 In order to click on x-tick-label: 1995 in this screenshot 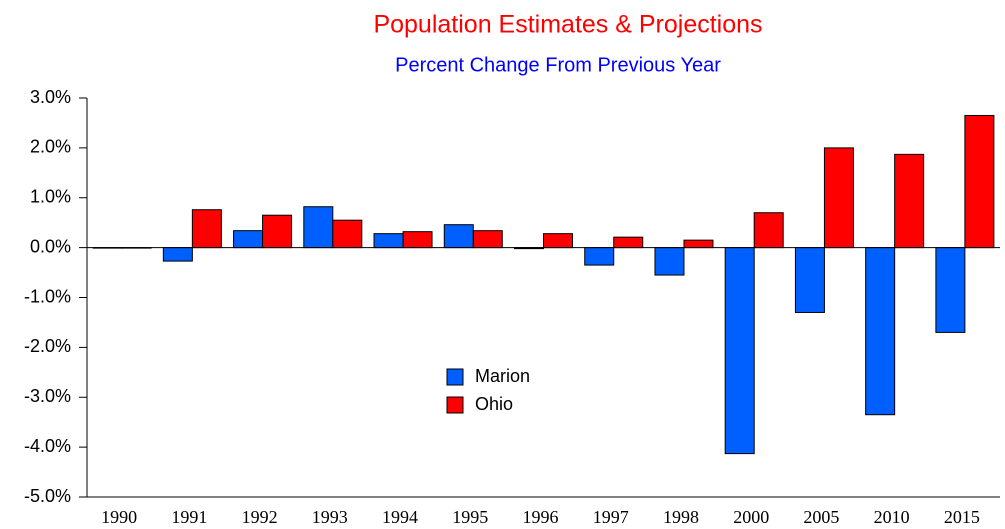, I will do `click(470, 517)`.